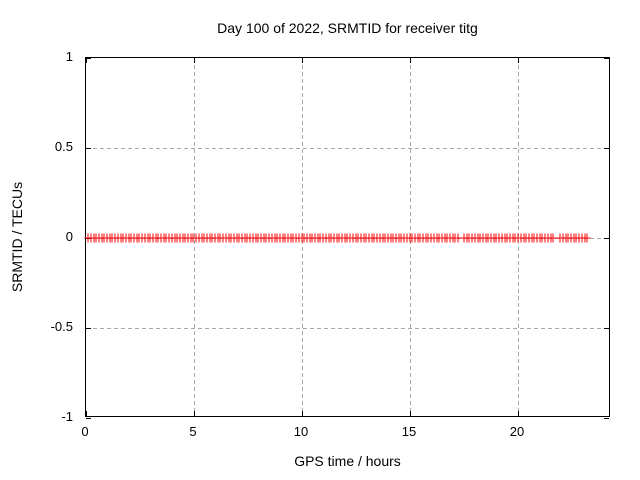 This screenshot has height=480, width=640. I want to click on x-tick-label: 10, so click(301, 431).